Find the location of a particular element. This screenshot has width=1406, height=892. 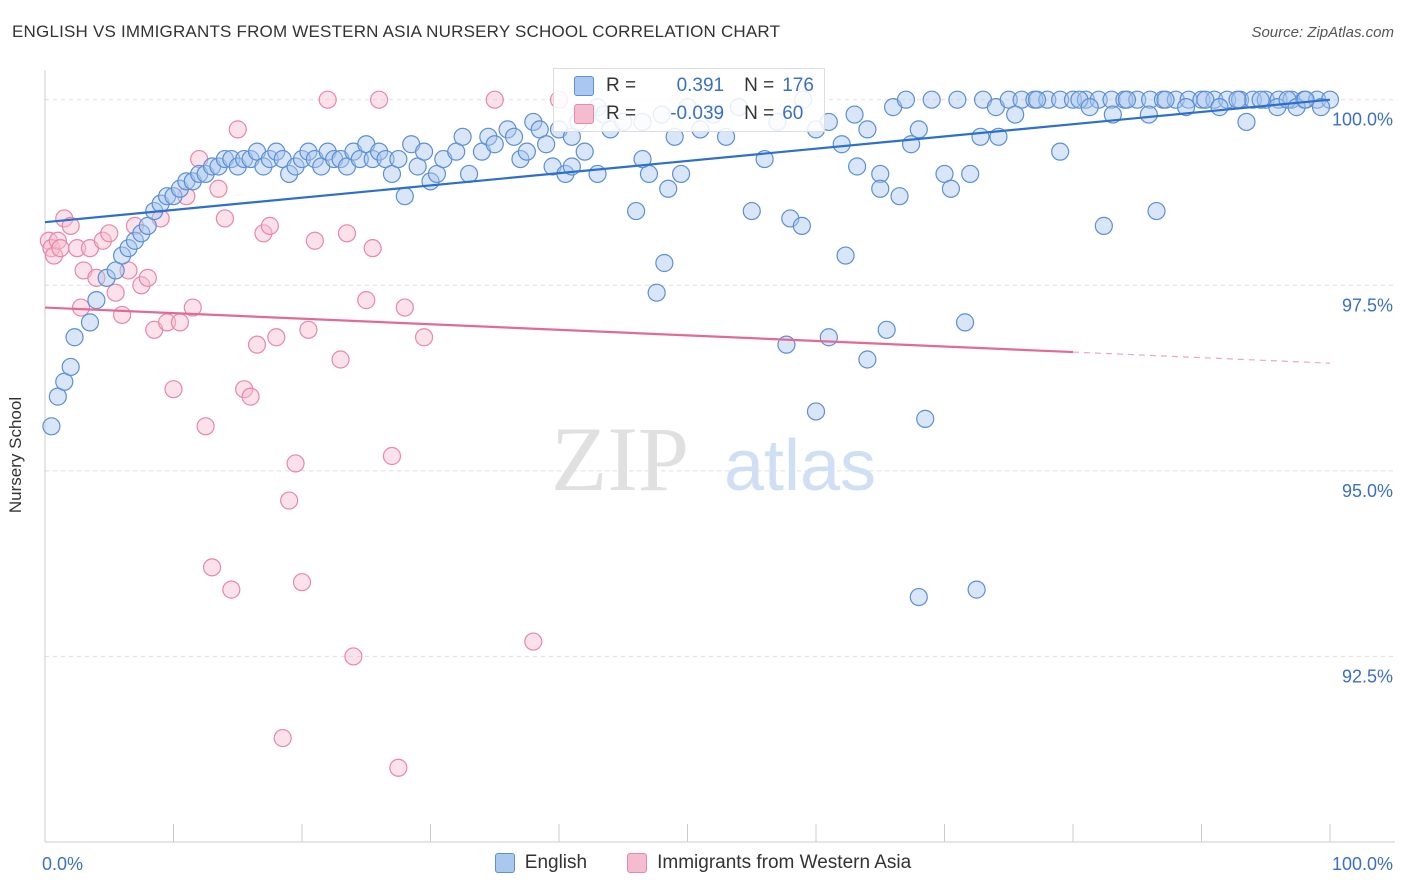

immigrants-trend-line-dashed is located at coordinates (1201, 357).